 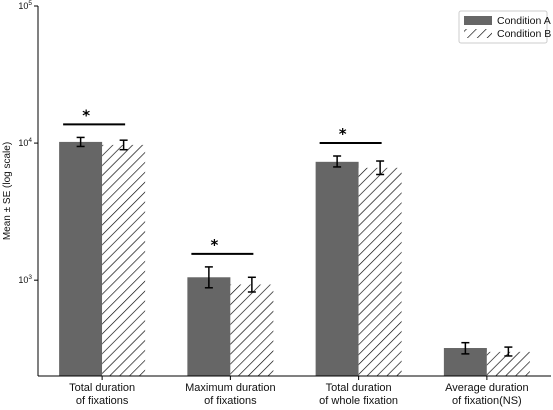 I want to click on y-tick-label-1: 10⁴, so click(x=25, y=142).